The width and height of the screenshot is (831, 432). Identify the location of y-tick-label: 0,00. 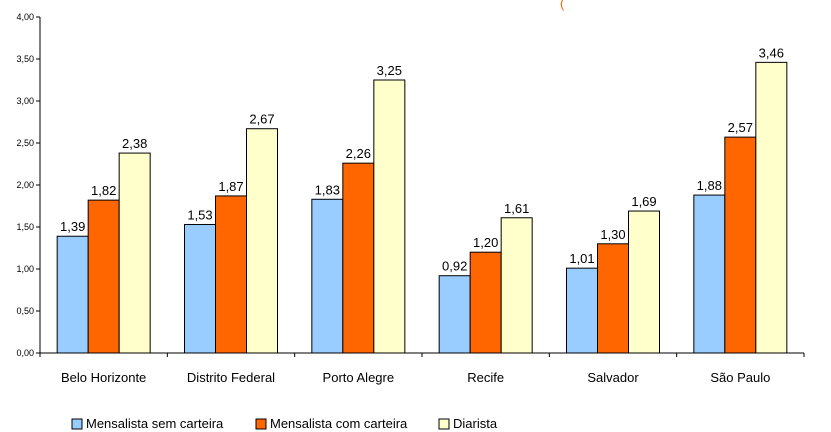
(25, 353).